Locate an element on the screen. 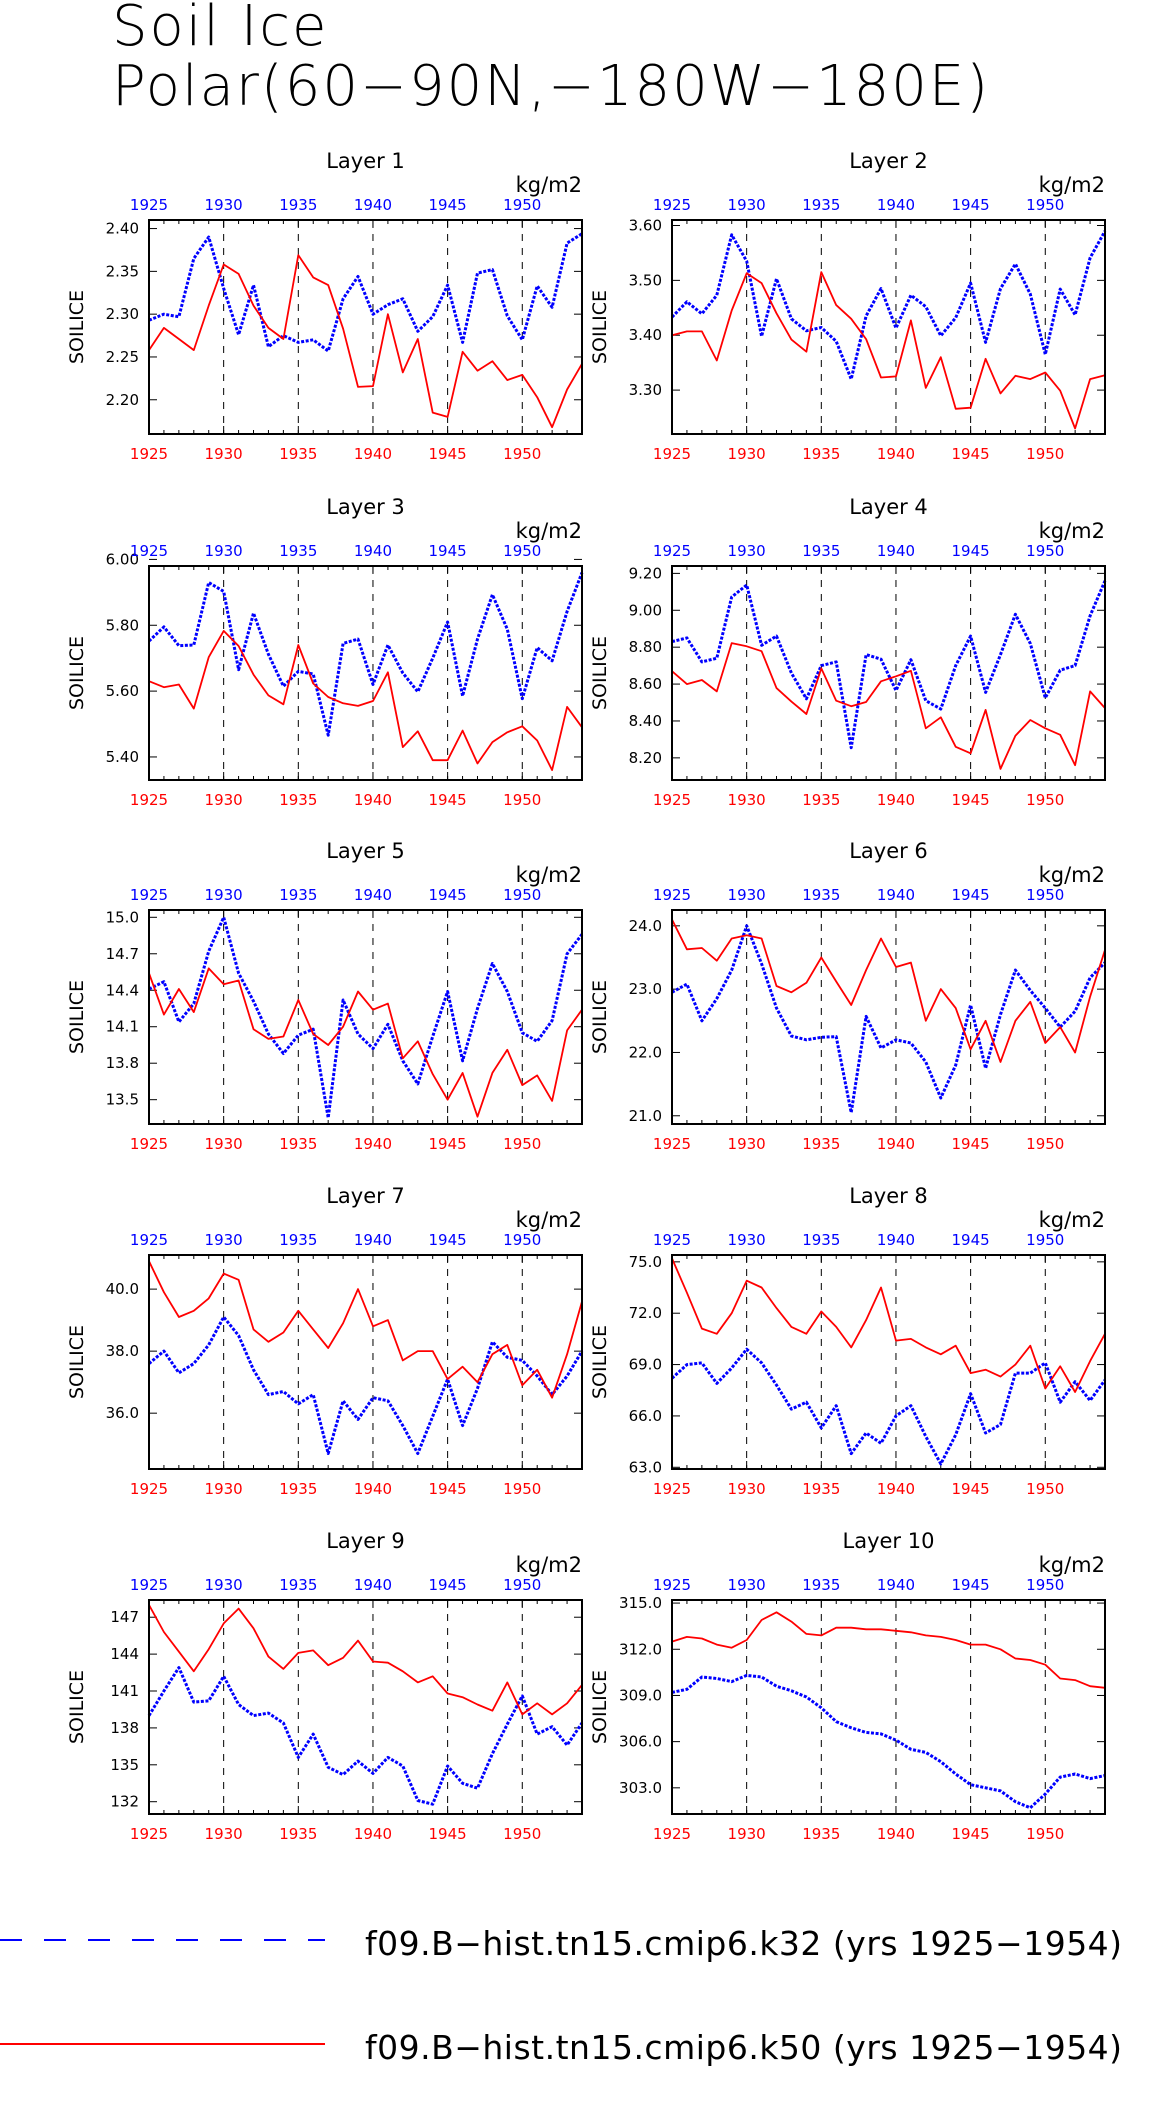  y-tick-label: 3.40 is located at coordinates (645, 335).